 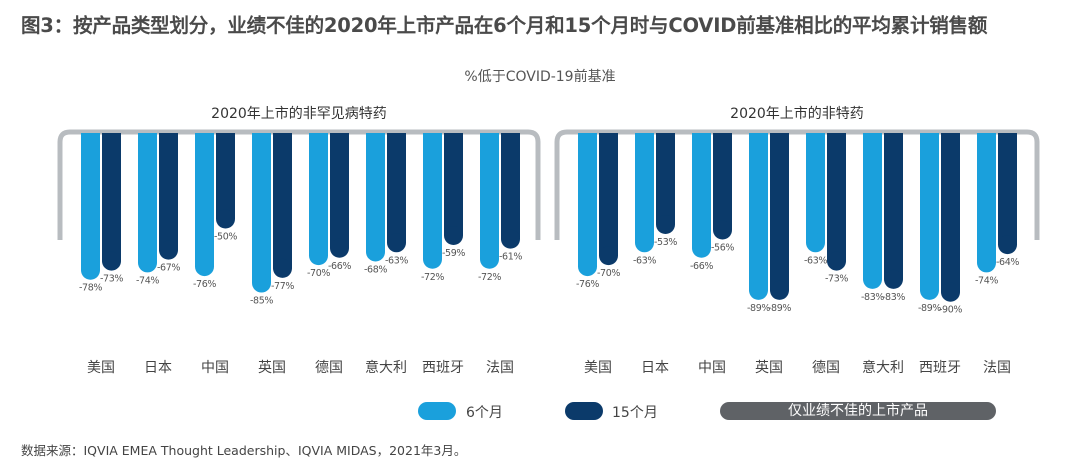 I want to click on data-label: -68%, so click(x=375, y=269).